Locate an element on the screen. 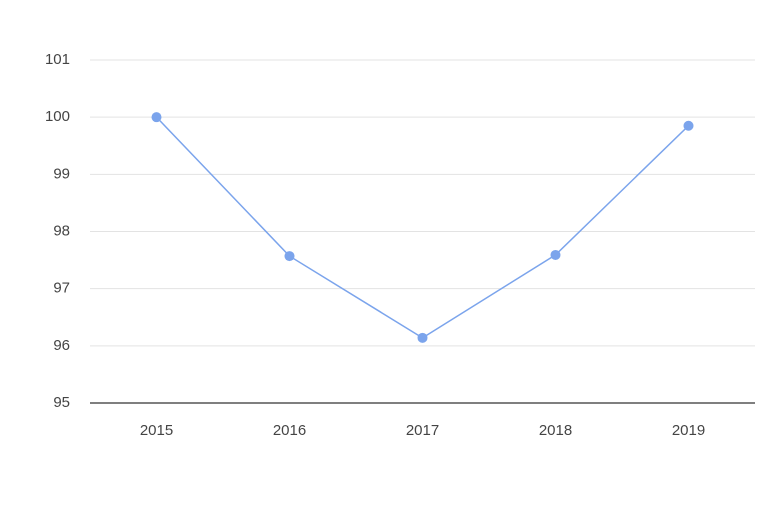 The width and height of the screenshot is (768, 512). y-tick-label: 99 is located at coordinates (61, 173).